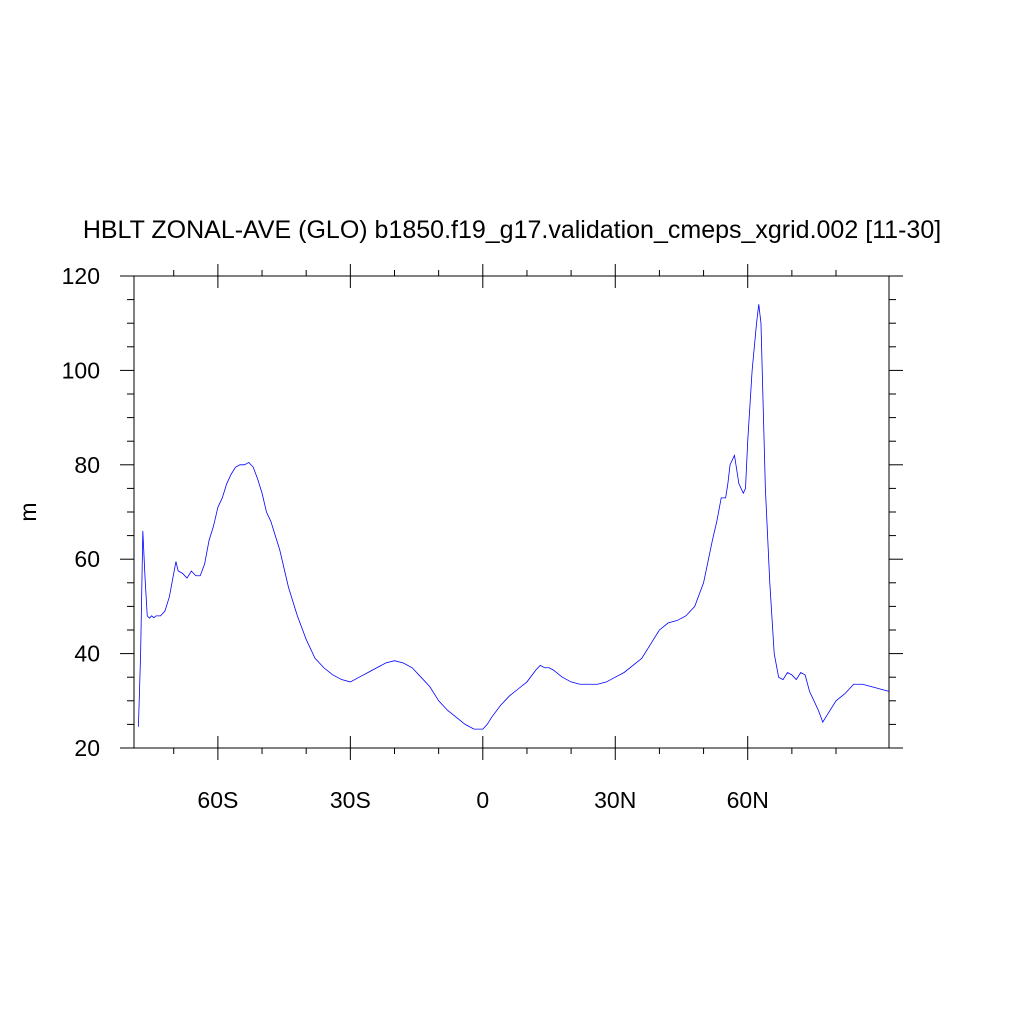 The height and width of the screenshot is (1024, 1024). I want to click on y-tick-label: 80, so click(87, 465).